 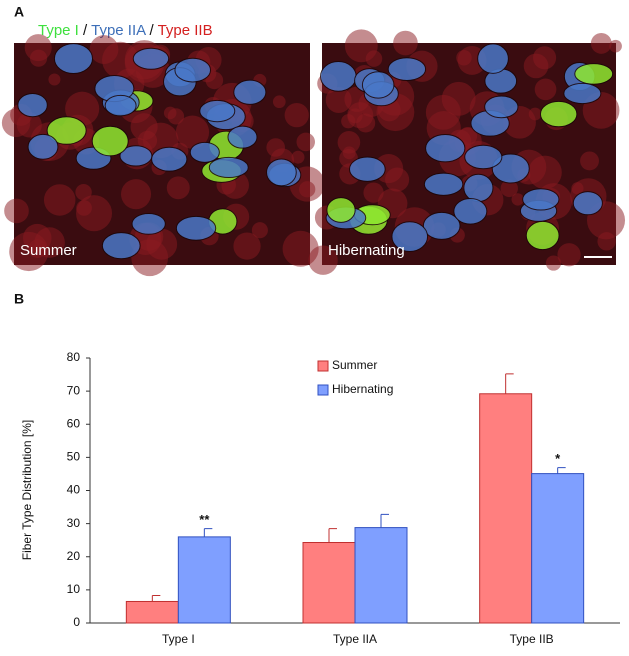 I want to click on legend-label: Summer, so click(x=354, y=365).